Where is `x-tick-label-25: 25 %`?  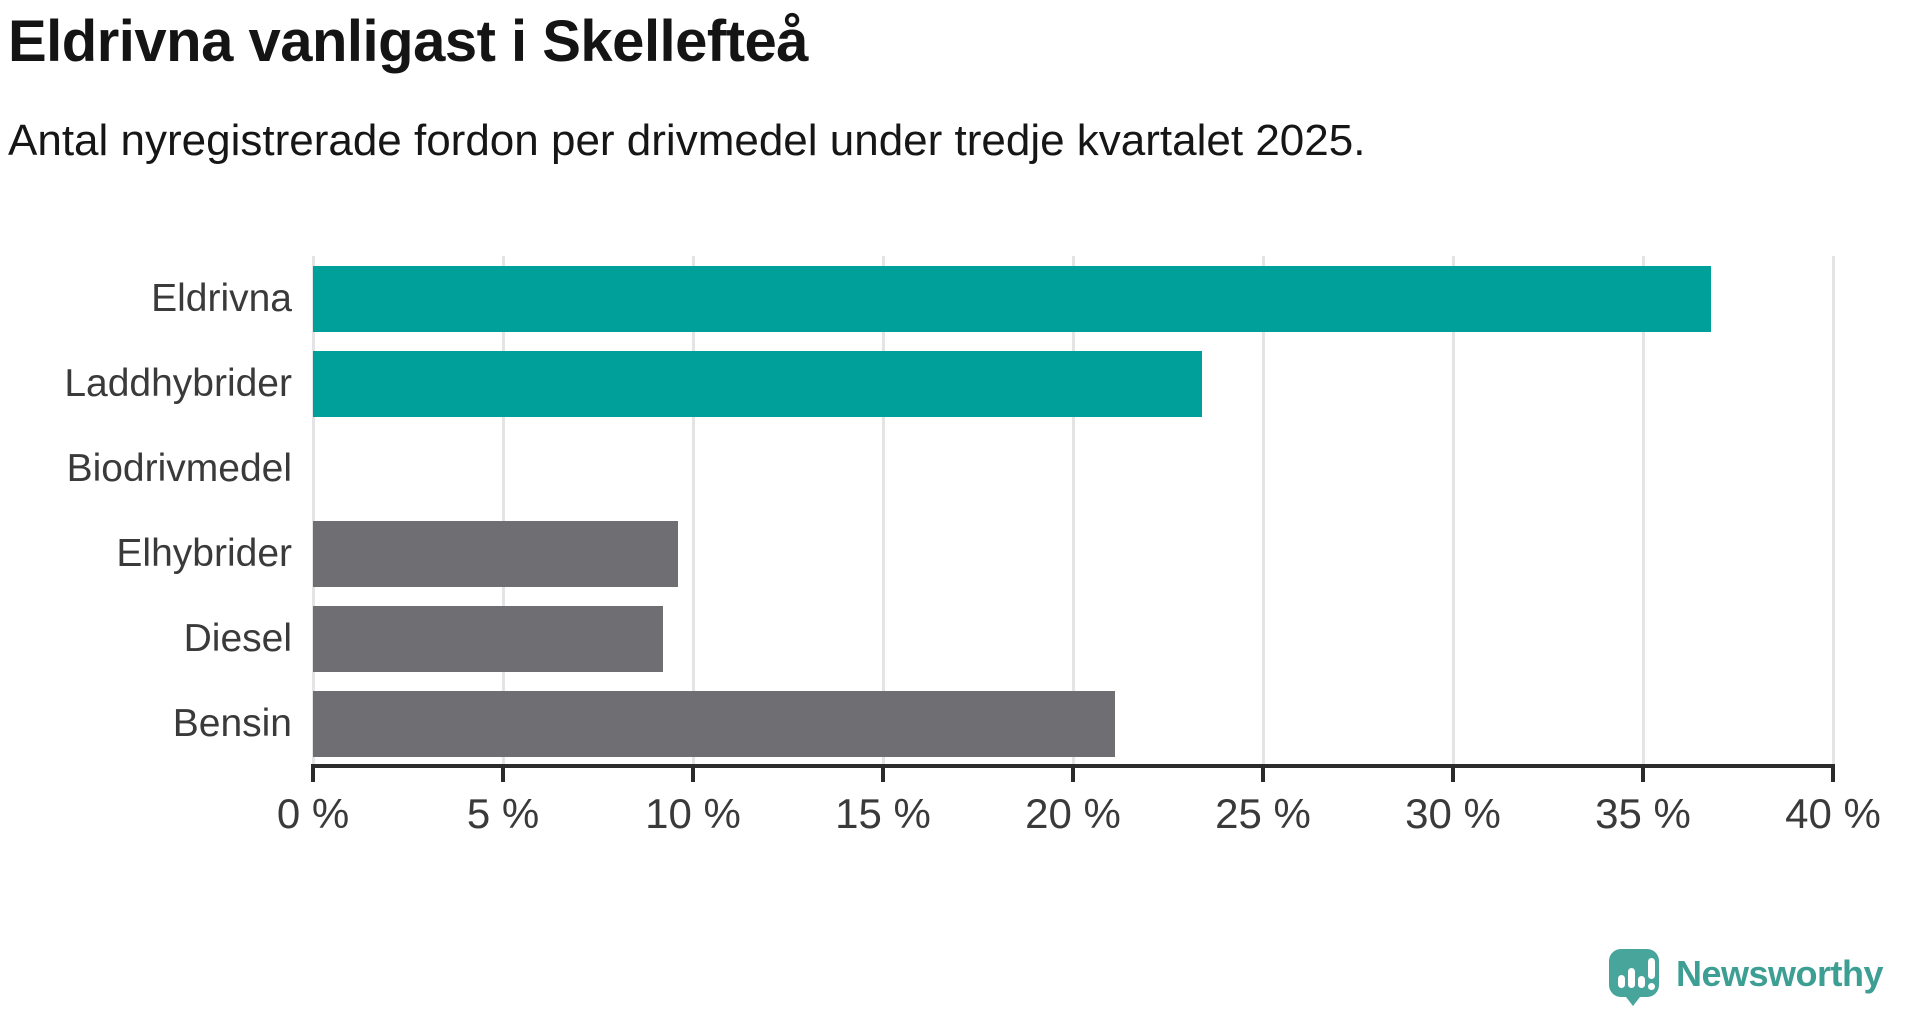 x-tick-label-25: 25 % is located at coordinates (1263, 813).